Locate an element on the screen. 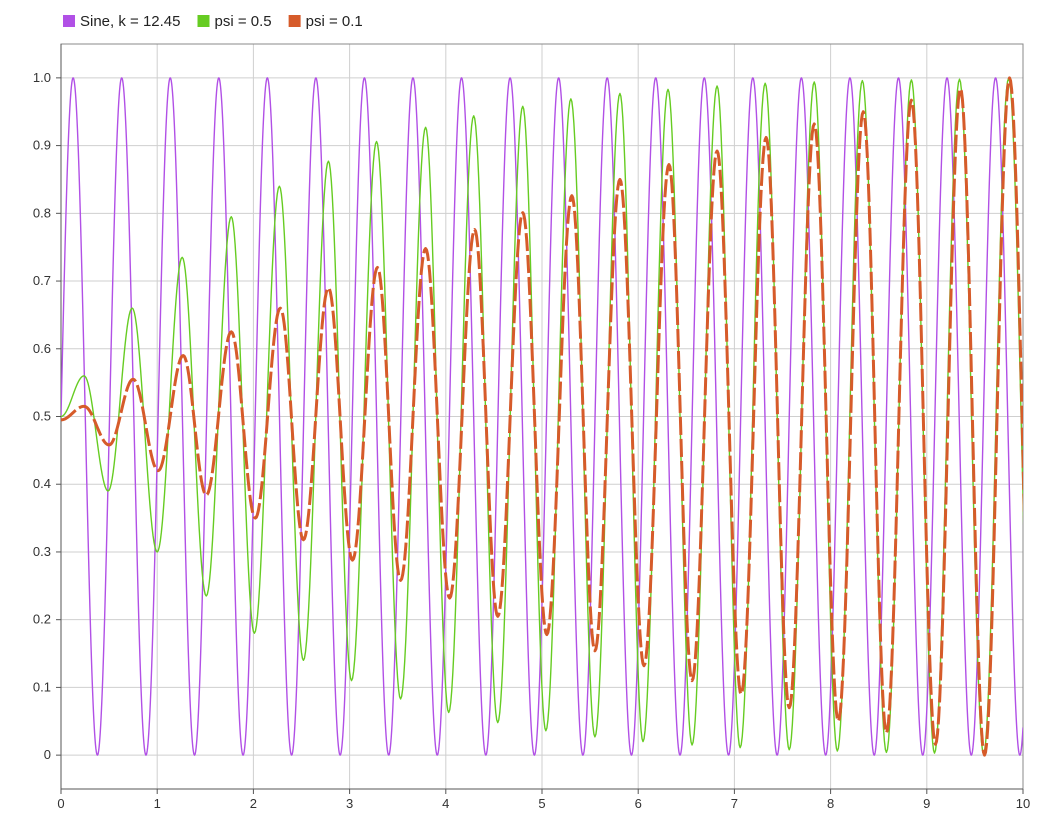 The width and height of the screenshot is (1039, 824). y-tick-label: 0.9 is located at coordinates (42, 145).